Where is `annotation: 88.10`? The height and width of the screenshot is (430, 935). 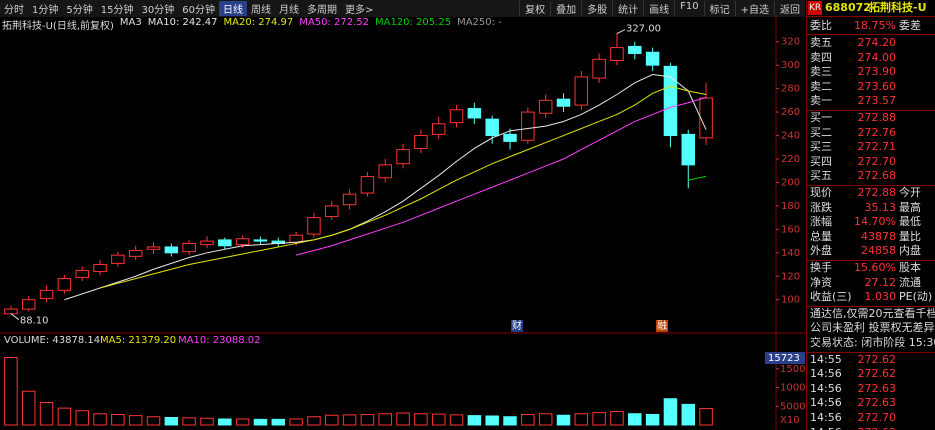
annotation: 88.10 is located at coordinates (34, 321).